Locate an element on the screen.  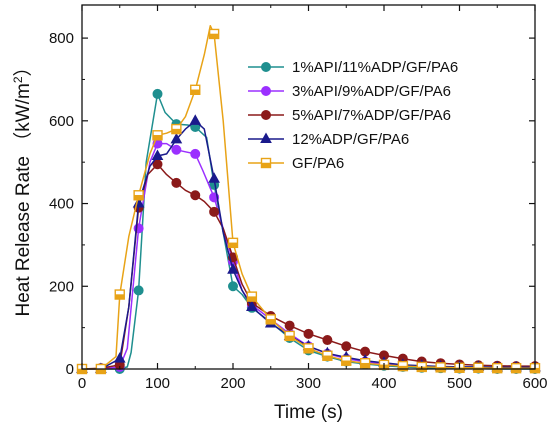
y-tick-label: 200 is located at coordinates (61, 286).